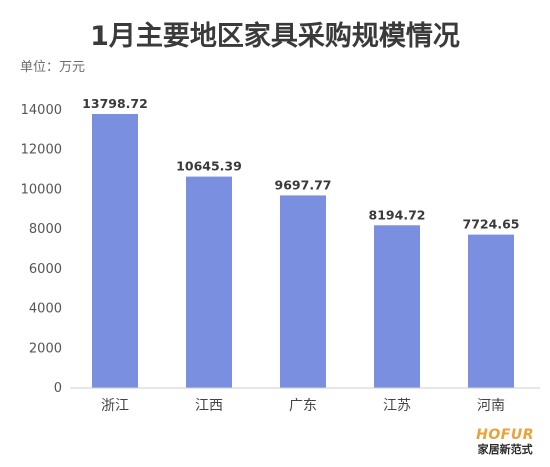 The image size is (550, 467). What do you see at coordinates (397, 214) in the screenshot?
I see `bar-value-label: 8194.72` at bounding box center [397, 214].